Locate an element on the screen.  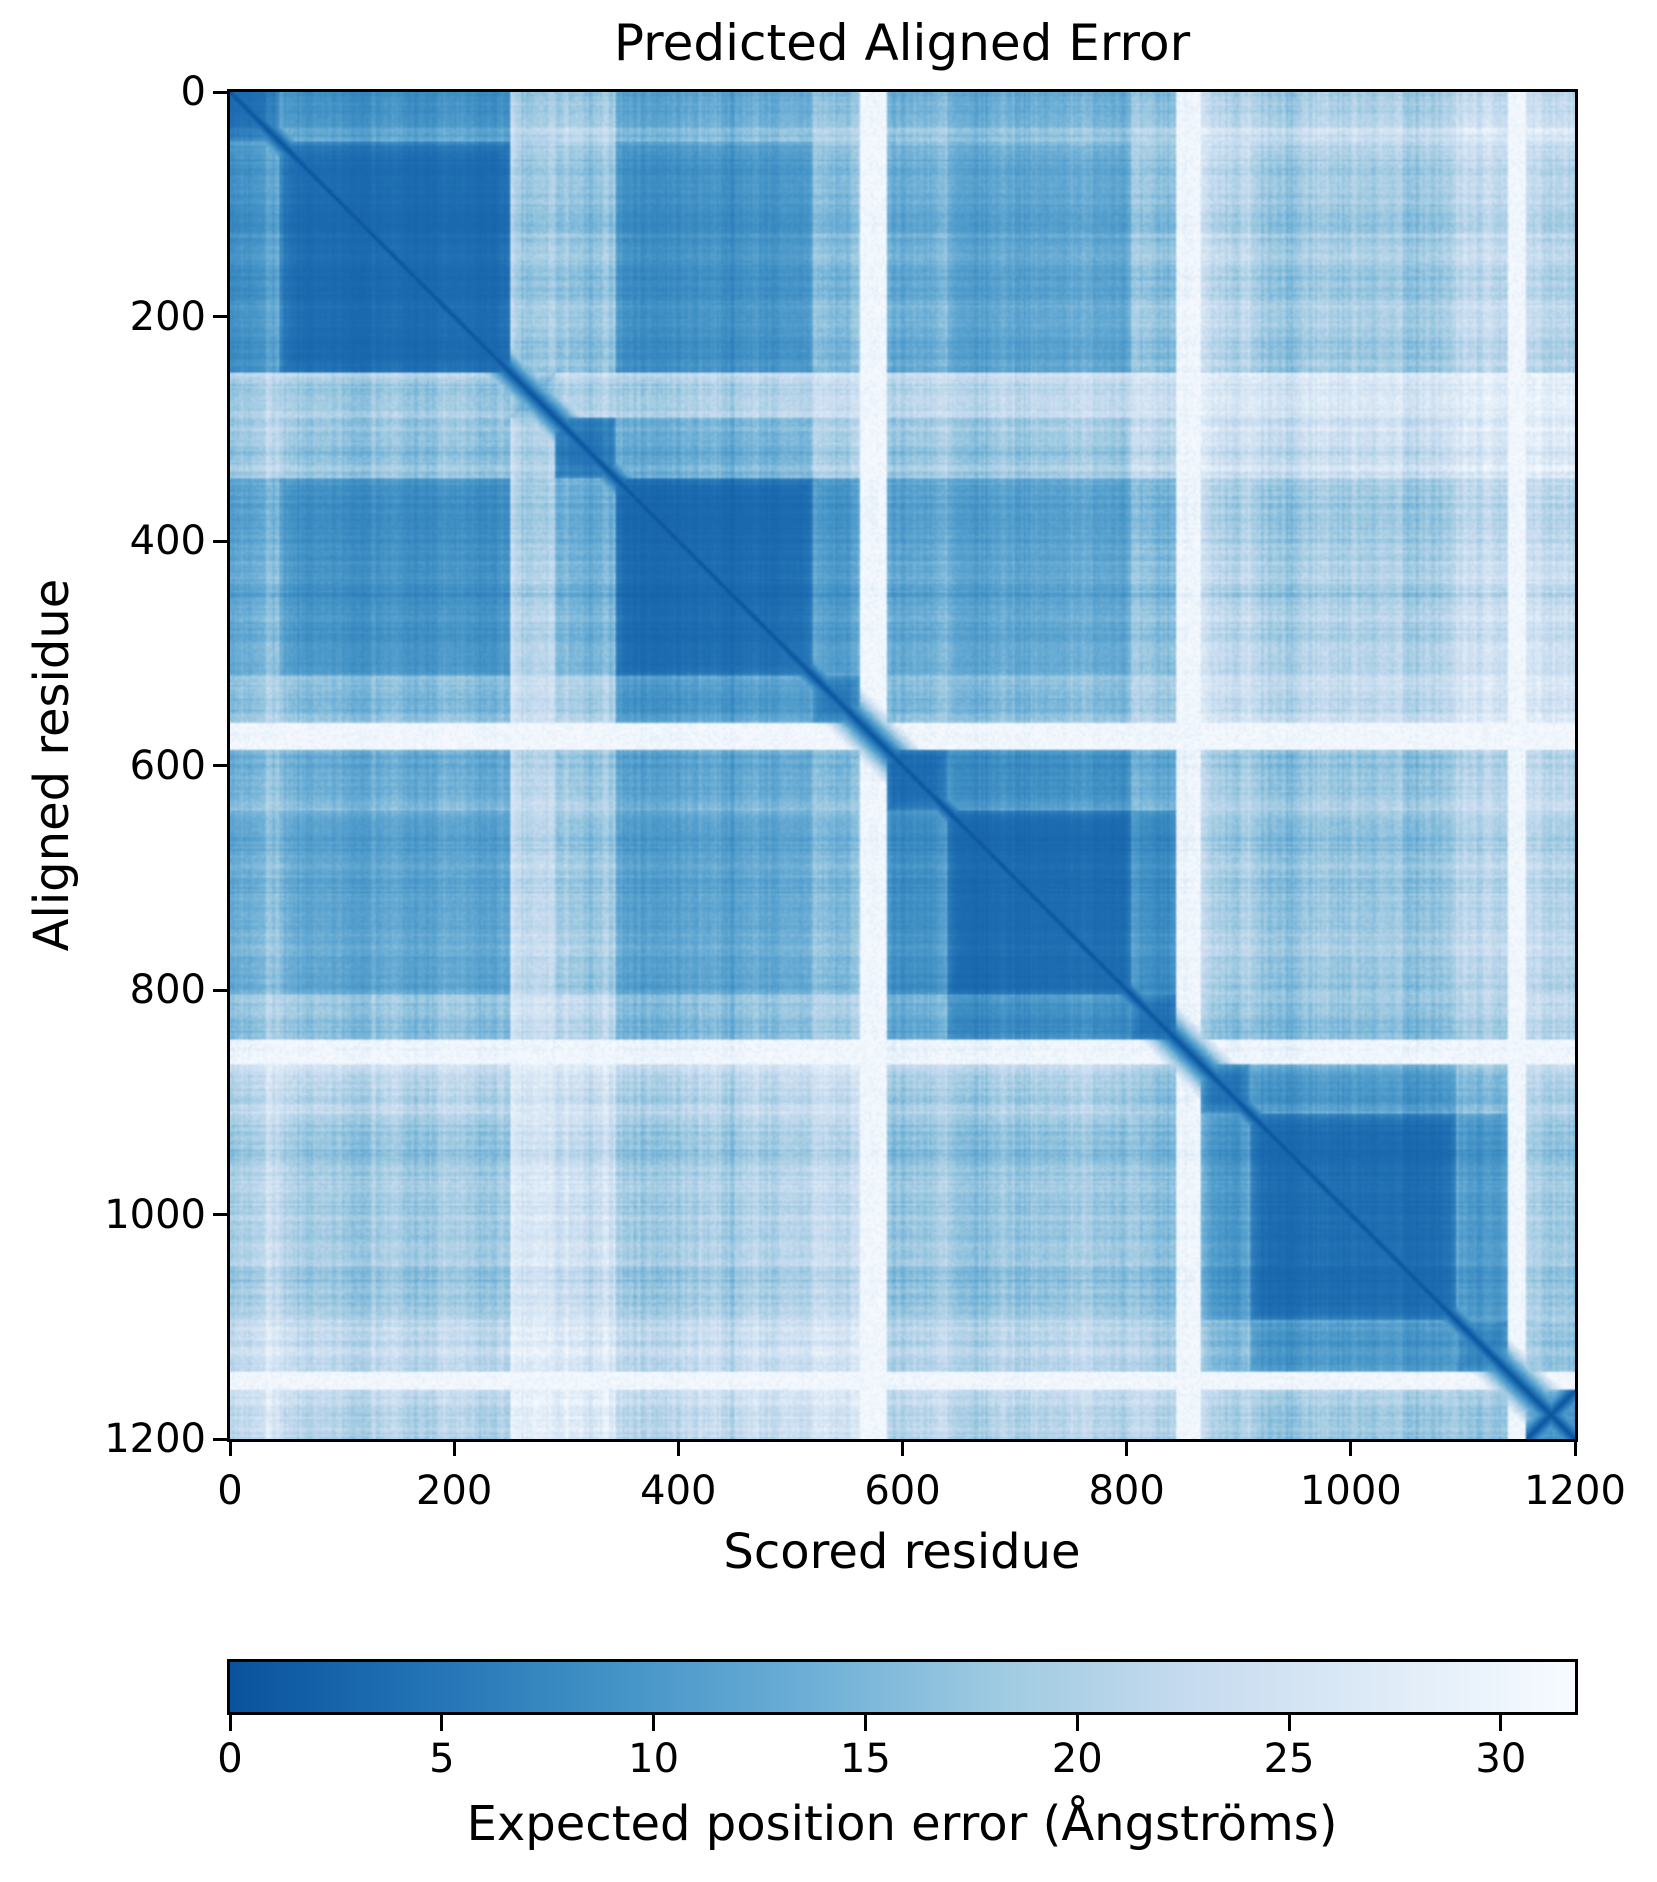
colorbar-label: Expected position error (Ångströms) is located at coordinates (902, 1824).